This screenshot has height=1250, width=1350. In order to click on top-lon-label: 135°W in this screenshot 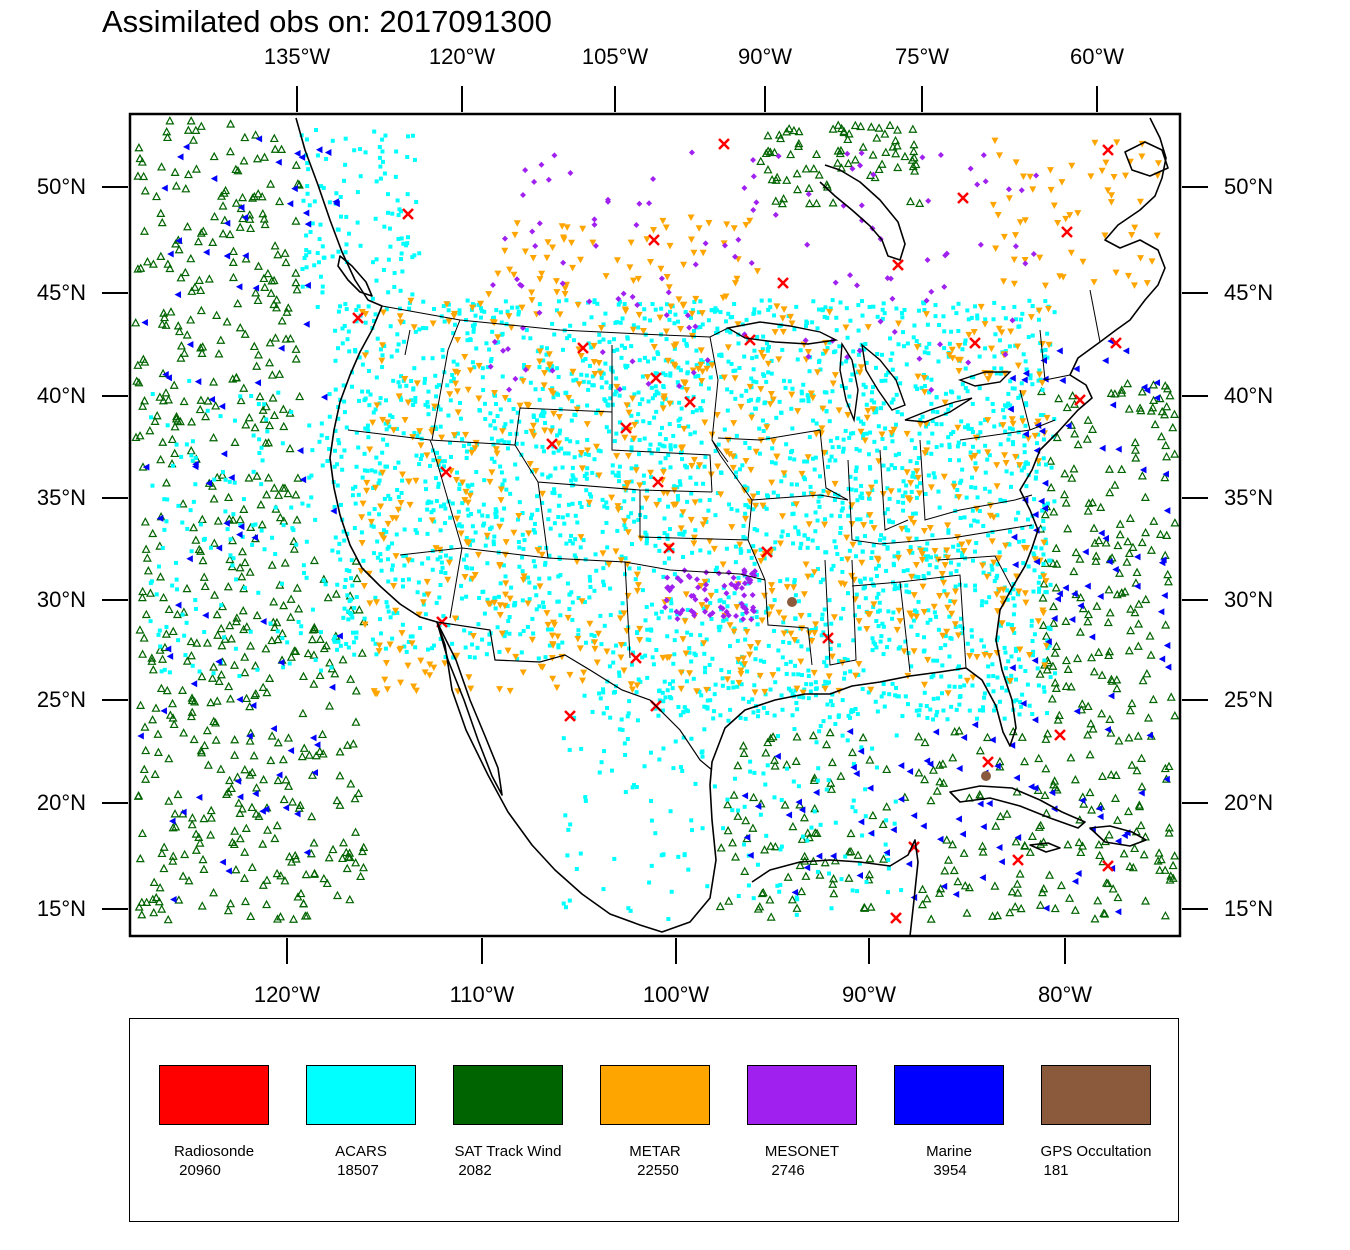, I will do `click(297, 56)`.